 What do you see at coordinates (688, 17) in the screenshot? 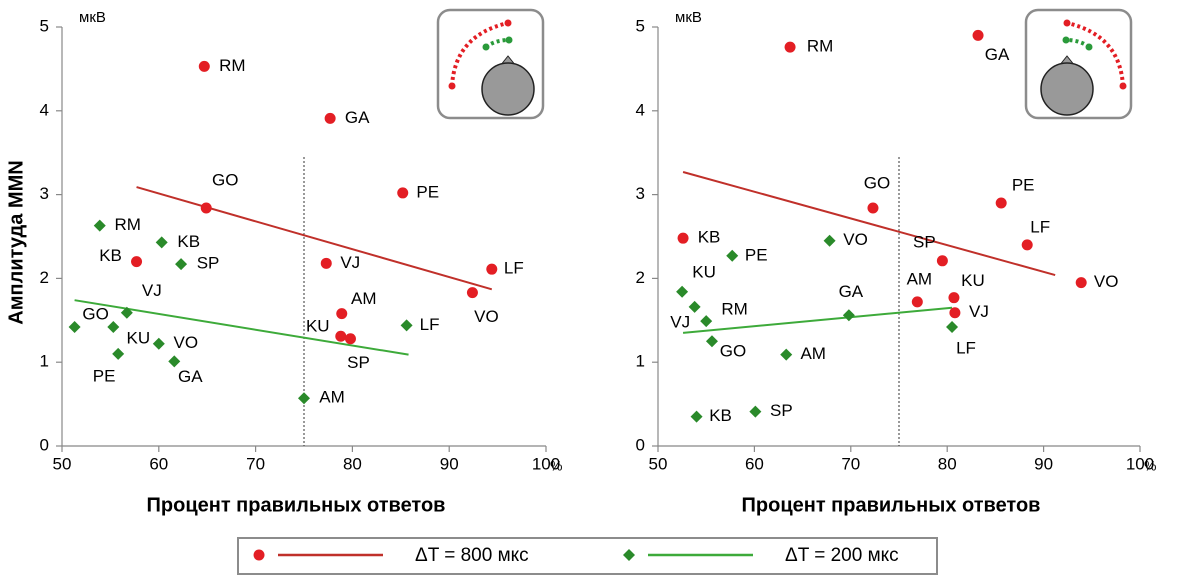
I see `y-unit: мкВ` at bounding box center [688, 17].